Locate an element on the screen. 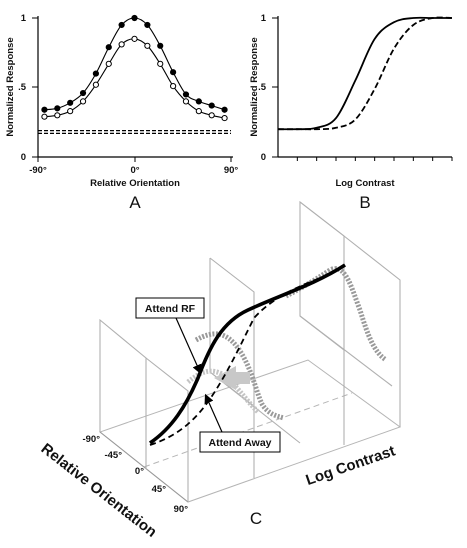  attend-away-label: Attend Away is located at coordinates (239, 443).